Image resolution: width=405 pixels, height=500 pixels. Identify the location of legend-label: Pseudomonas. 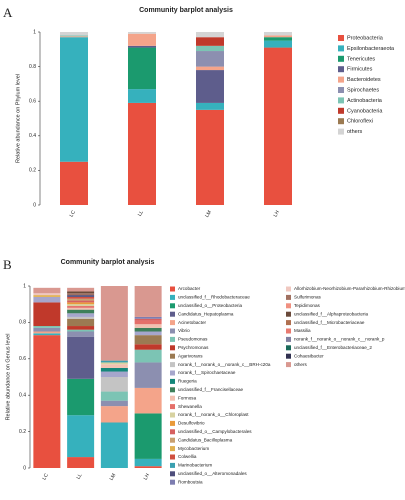
(193, 339).